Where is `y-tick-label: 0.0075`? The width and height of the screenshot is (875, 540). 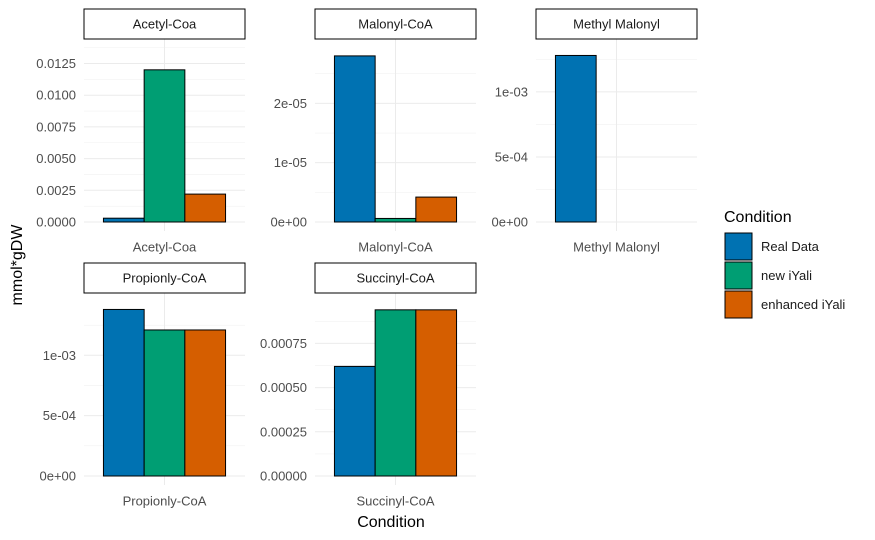 y-tick-label: 0.0075 is located at coordinates (56, 126).